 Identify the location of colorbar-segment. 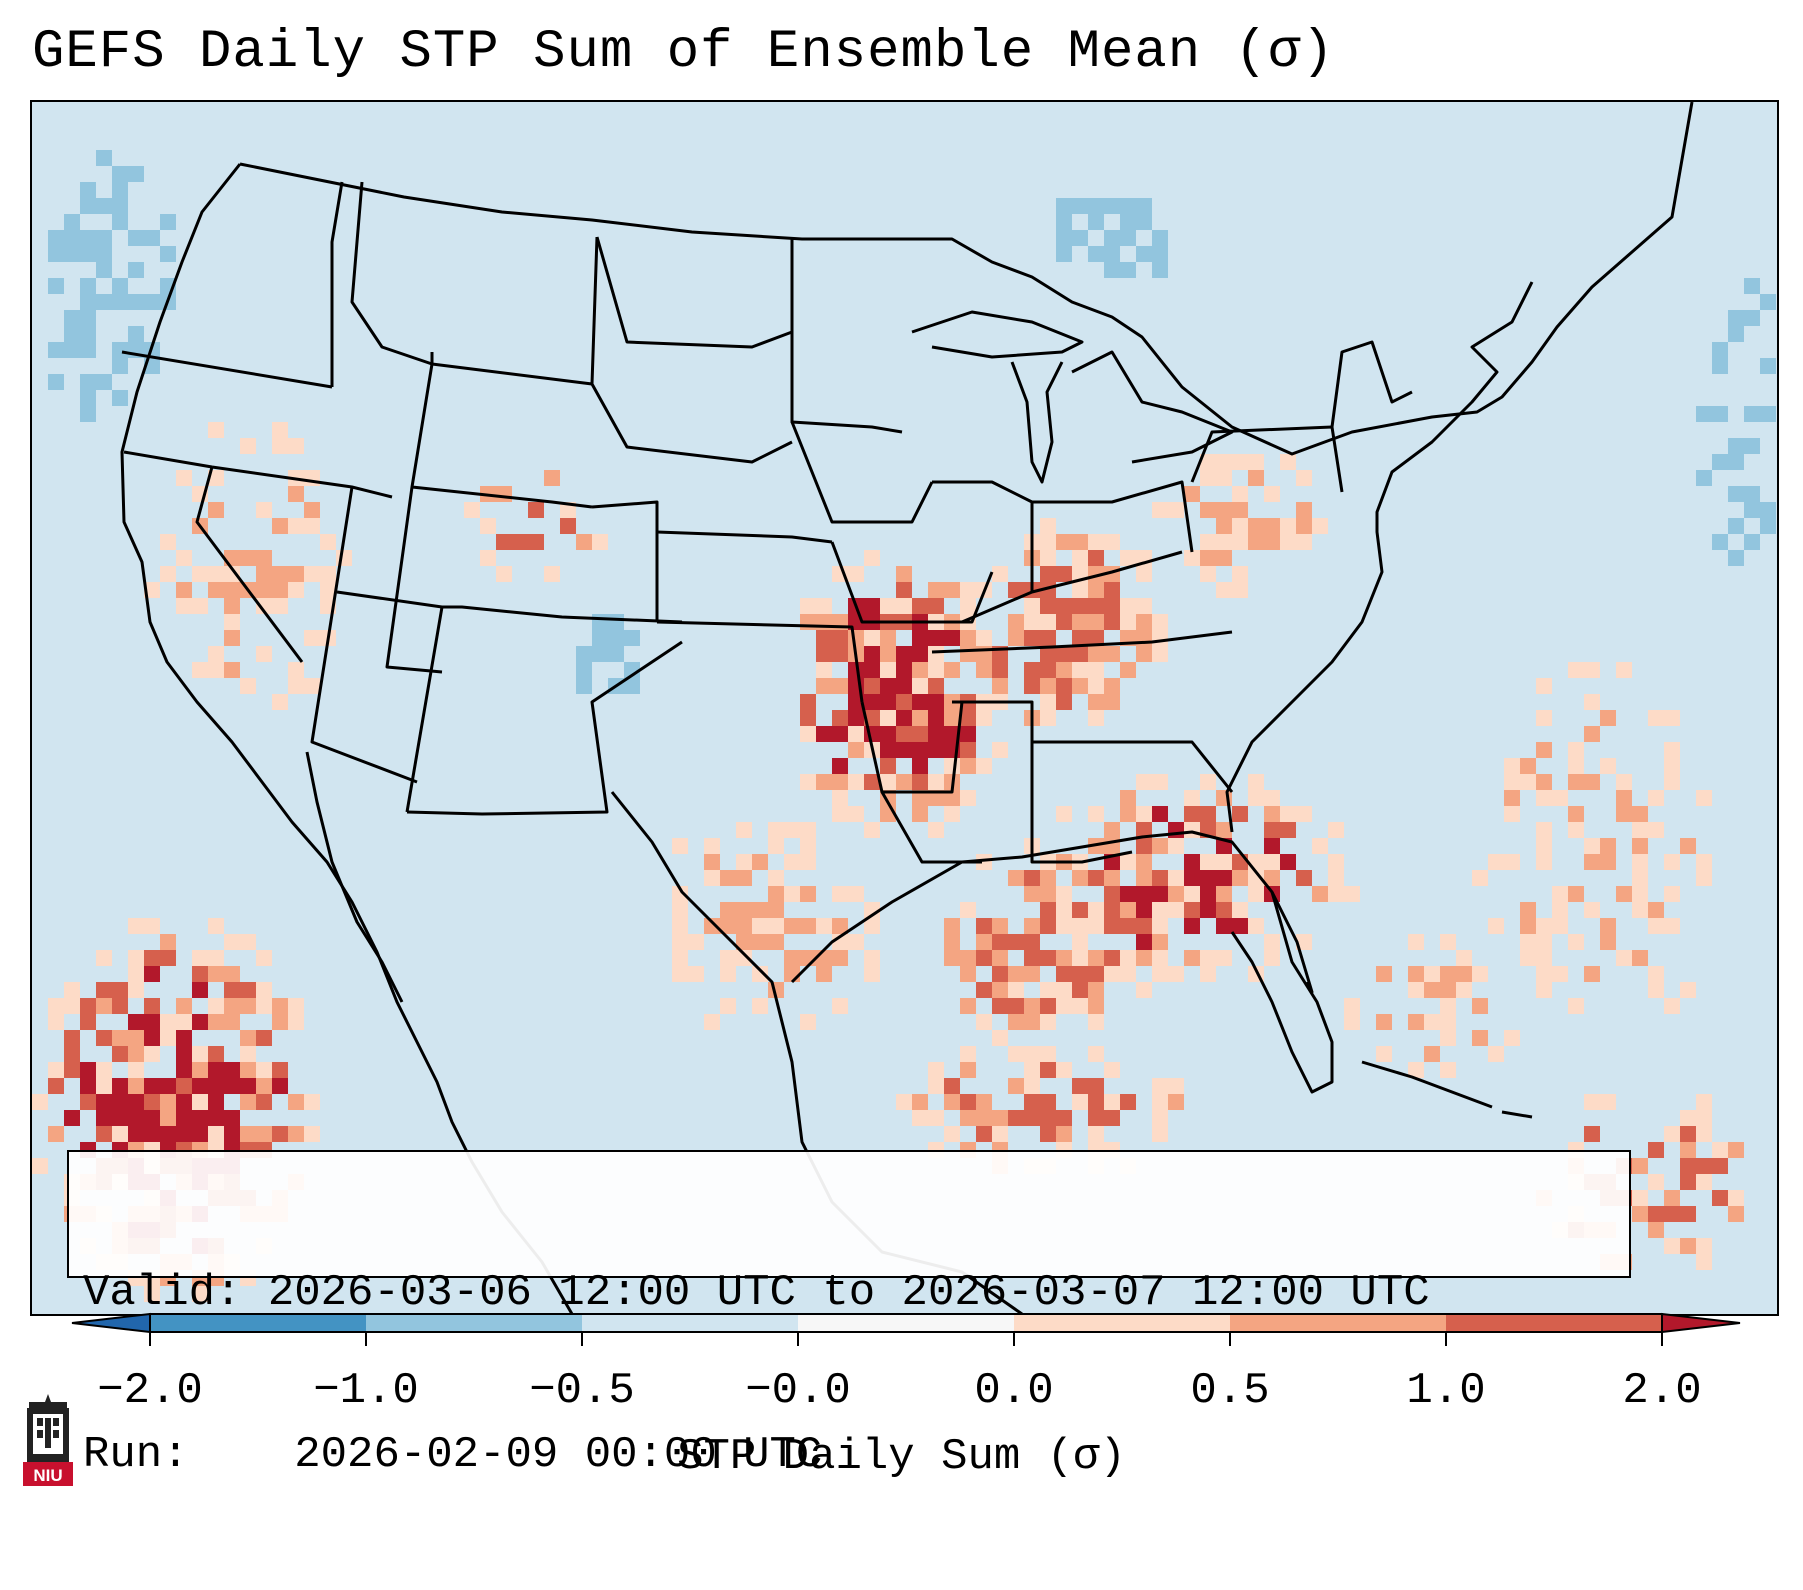
(1554, 1323).